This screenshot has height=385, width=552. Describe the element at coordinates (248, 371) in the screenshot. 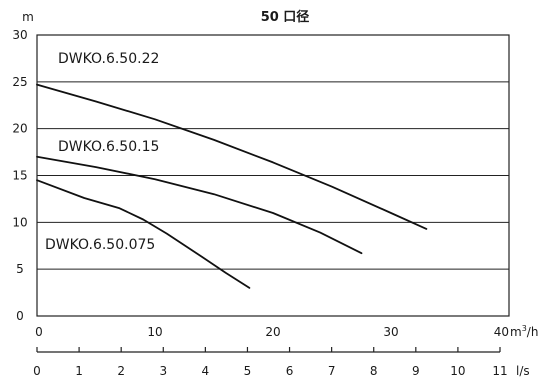

I see `x-ls-tick-label-5: 5` at that location.